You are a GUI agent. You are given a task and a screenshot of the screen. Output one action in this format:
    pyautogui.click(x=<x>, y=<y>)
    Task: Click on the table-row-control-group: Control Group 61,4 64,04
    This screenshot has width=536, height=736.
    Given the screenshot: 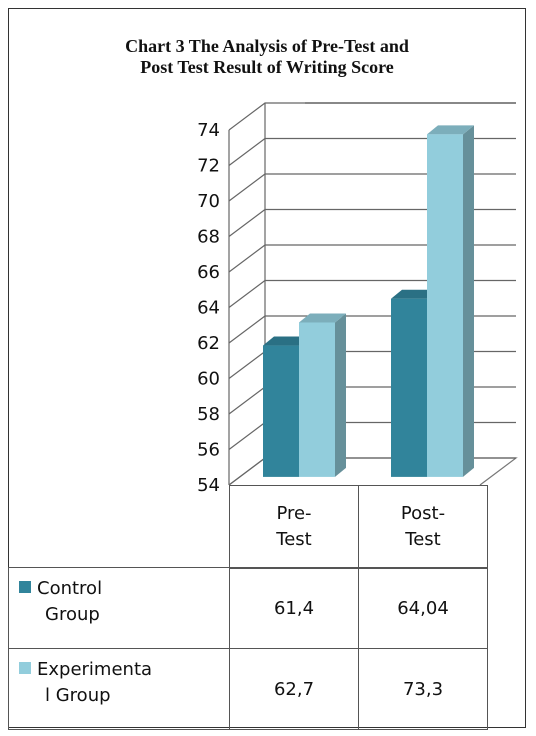 What is the action you would take?
    pyautogui.click(x=248, y=608)
    